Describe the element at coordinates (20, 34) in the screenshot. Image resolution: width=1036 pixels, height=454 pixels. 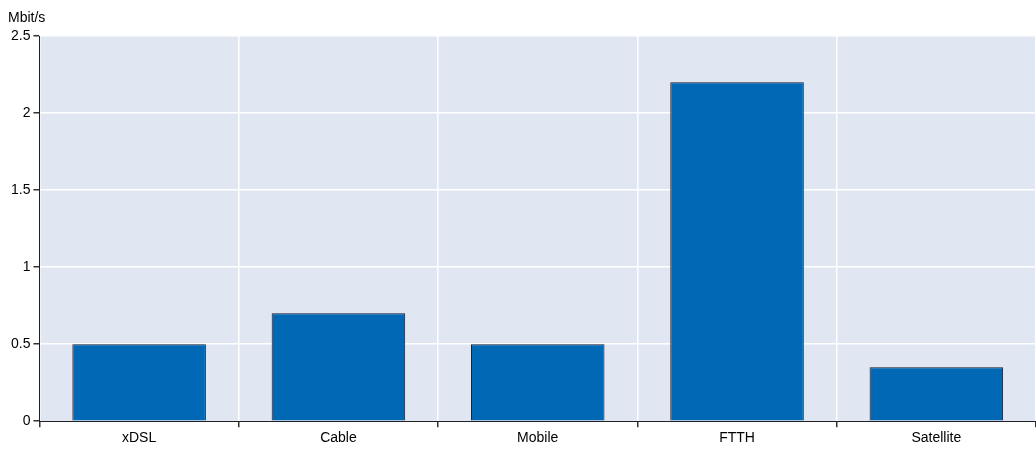
I see `y-tick-label: 2.5` at that location.